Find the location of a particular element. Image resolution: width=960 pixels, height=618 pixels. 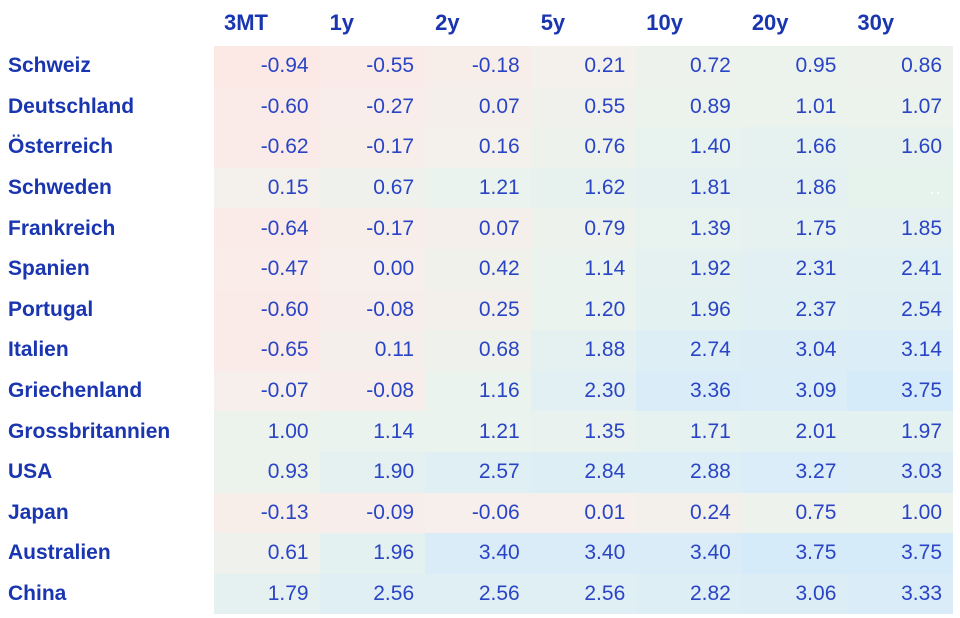

value-cell: 0.24 is located at coordinates (689, 513).